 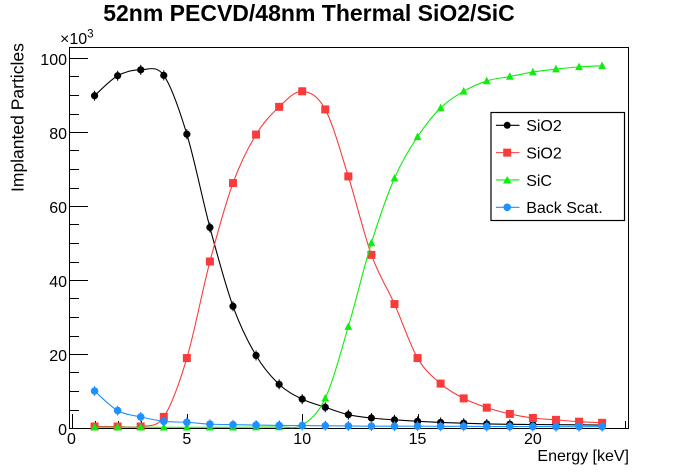 What do you see at coordinates (77, 39) in the screenshot?
I see `svg-text: ×10³` at bounding box center [77, 39].